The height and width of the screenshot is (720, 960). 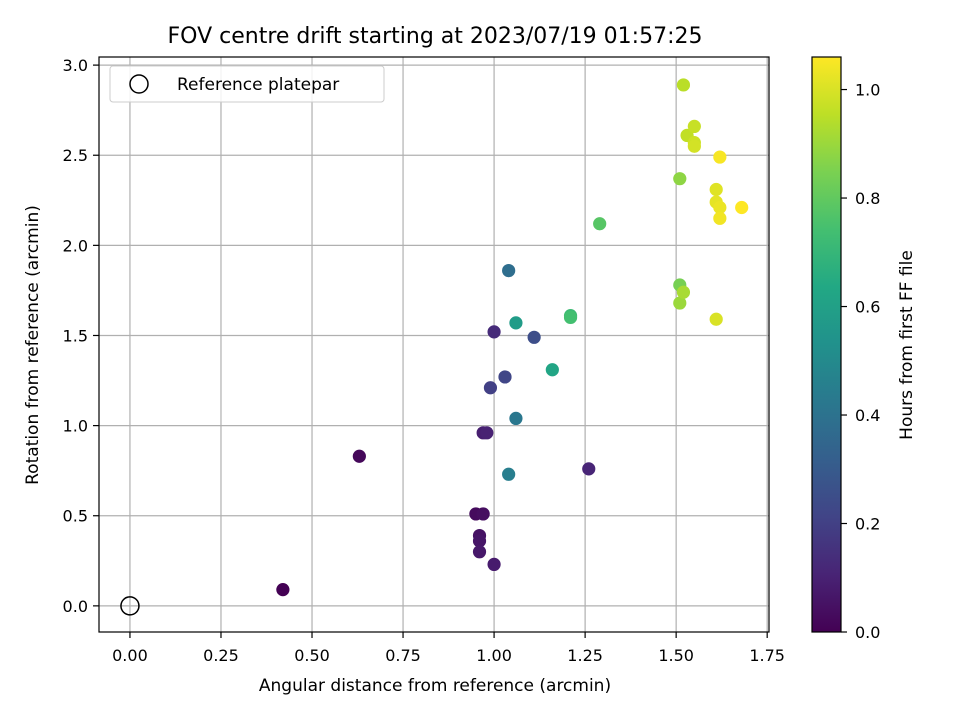 I want to click on colorbar-tick-label: 0.2, so click(x=867, y=524).